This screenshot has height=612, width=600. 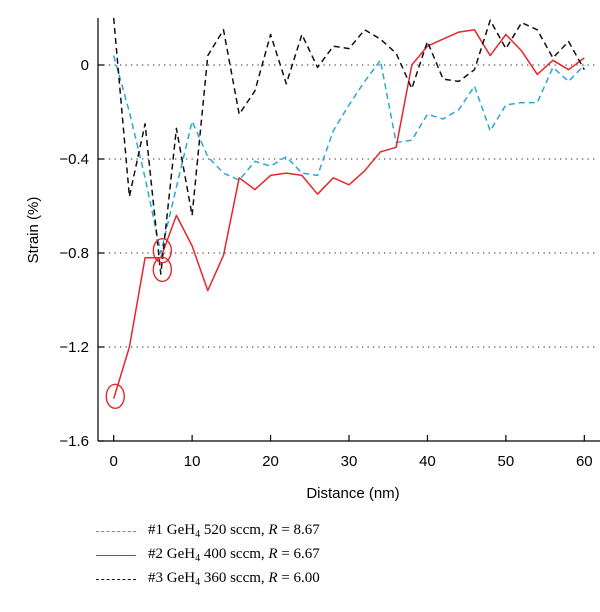 What do you see at coordinates (192, 461) in the screenshot?
I see `x-tick-label: 10` at bounding box center [192, 461].